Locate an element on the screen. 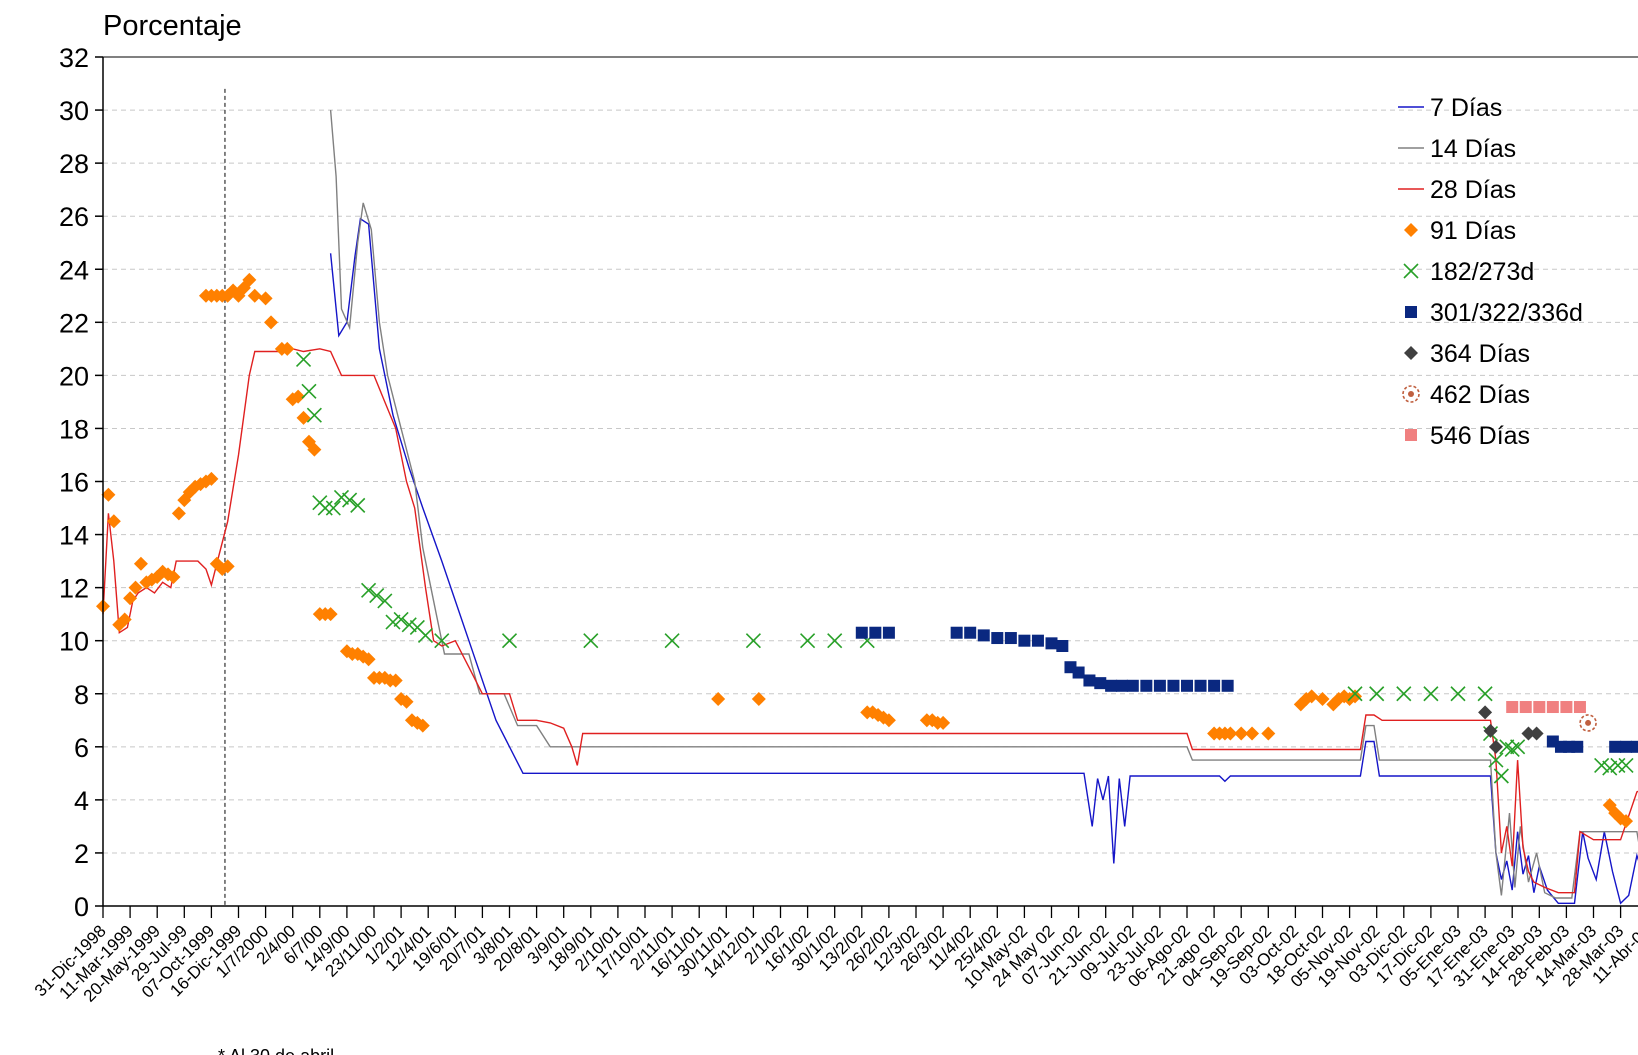 Image resolution: width=1638 pixels, height=1055 pixels. y-tick-label: 4 is located at coordinates (81, 801).